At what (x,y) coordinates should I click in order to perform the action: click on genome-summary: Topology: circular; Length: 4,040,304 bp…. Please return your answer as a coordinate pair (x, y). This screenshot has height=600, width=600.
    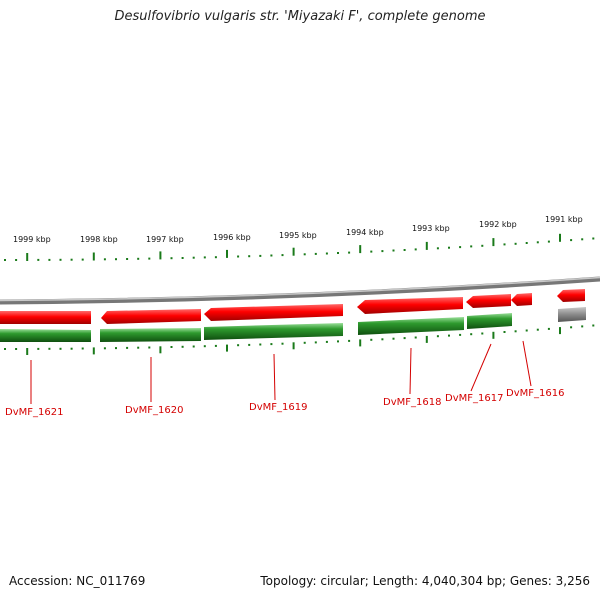
    Looking at the image, I should click on (425, 581).